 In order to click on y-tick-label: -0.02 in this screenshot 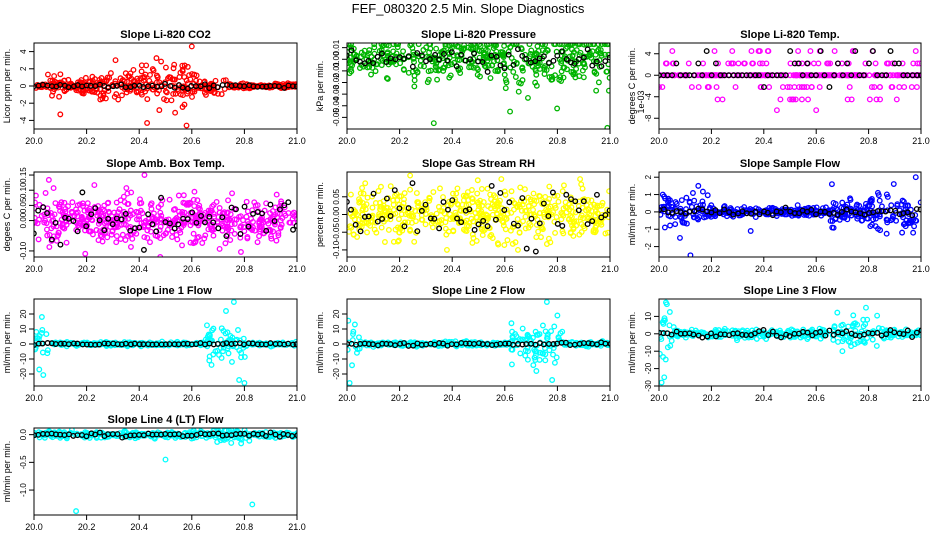, I will do `click(336, 82)`.